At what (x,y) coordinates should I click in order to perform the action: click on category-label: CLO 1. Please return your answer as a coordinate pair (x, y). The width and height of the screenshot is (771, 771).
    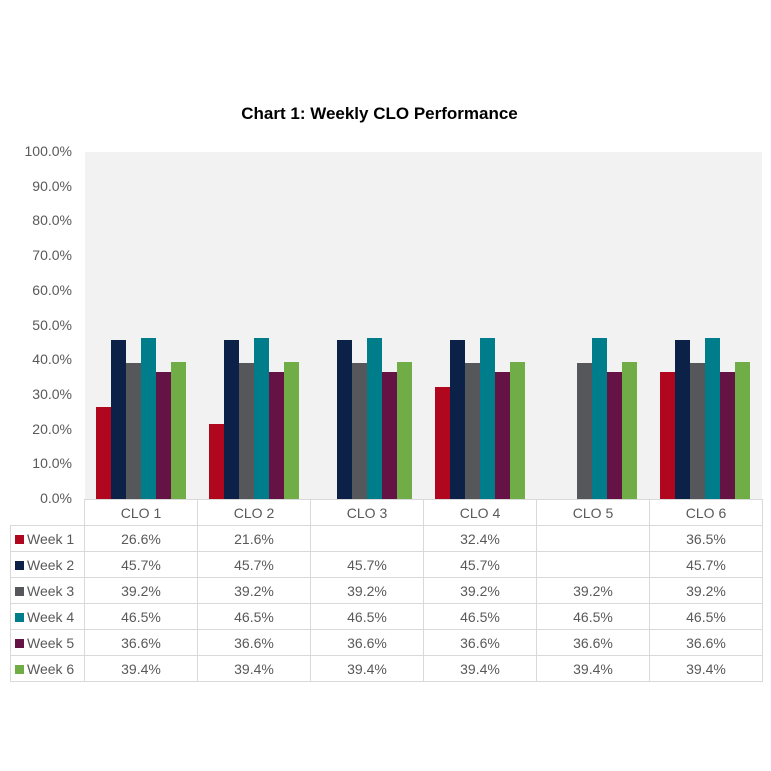
    Looking at the image, I should click on (141, 512).